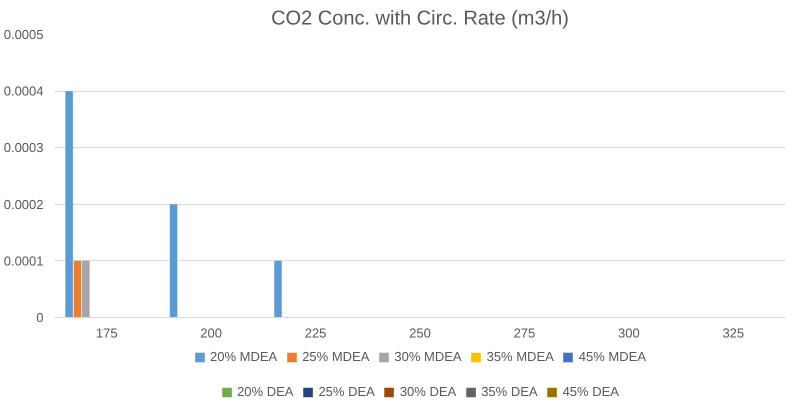 The height and width of the screenshot is (412, 792). Describe the element at coordinates (24, 260) in the screenshot. I see `y-tick-label: 0.0001` at that location.